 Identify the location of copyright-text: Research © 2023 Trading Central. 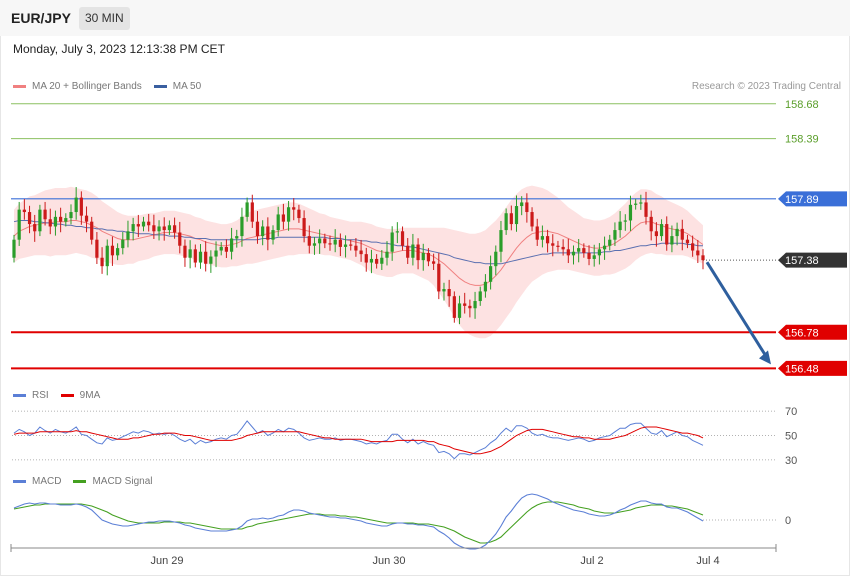
(766, 86).